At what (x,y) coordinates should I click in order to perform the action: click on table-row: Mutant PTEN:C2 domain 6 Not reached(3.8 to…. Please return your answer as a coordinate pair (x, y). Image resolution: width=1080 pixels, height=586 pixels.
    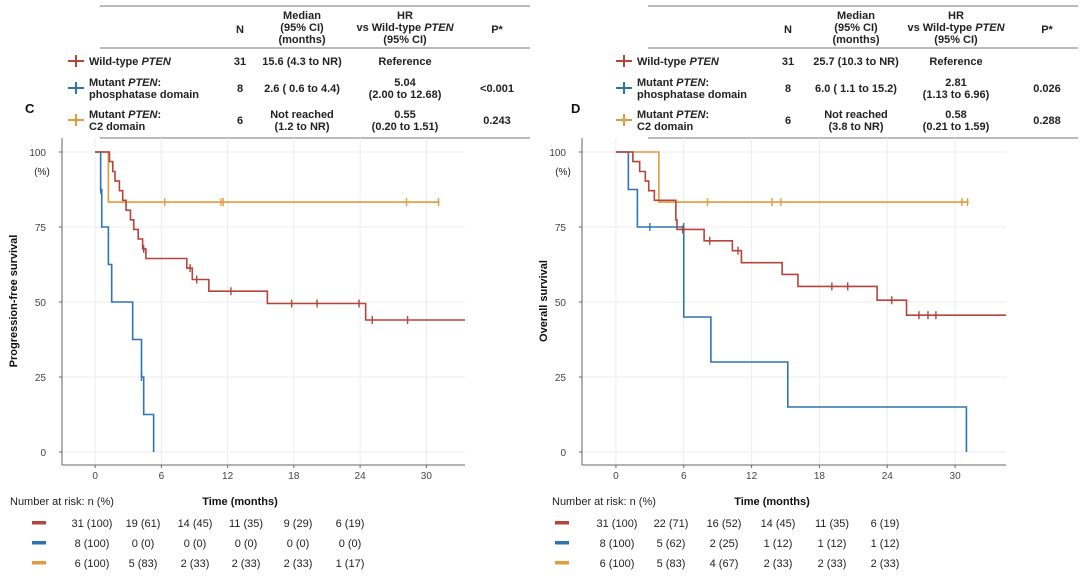
    Looking at the image, I should click on (838, 121).